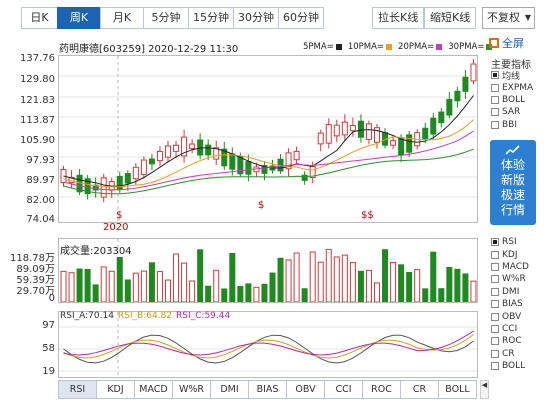 Image resolution: width=550 pixels, height=403 pixels. Describe the element at coordinates (145, 316) in the screenshot. I see `rsi-b-label: RSI_B:64.82` at that location.